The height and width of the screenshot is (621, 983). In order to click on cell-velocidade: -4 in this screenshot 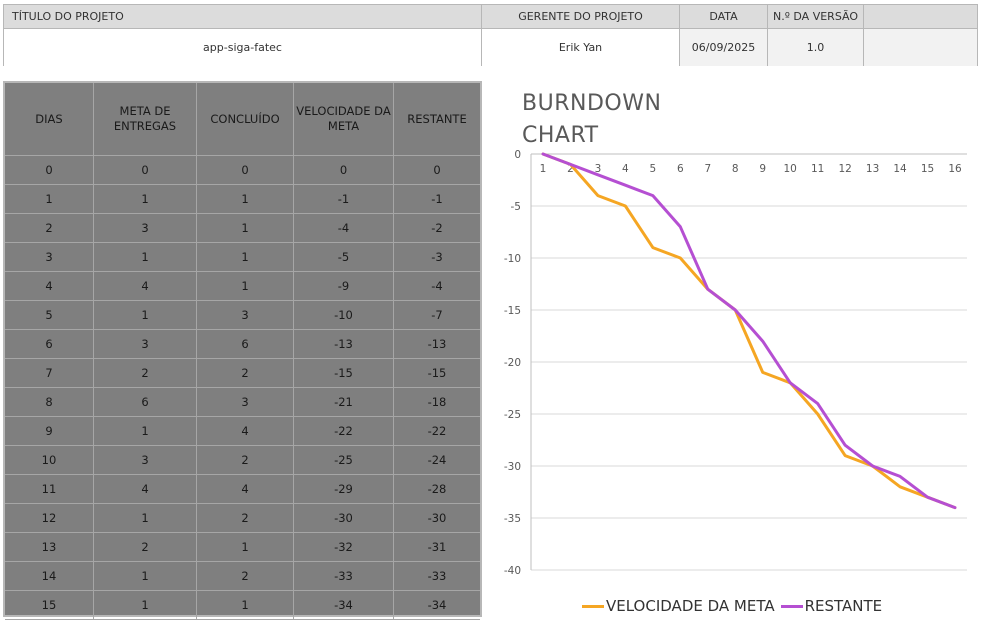, I will do `click(344, 228)`.